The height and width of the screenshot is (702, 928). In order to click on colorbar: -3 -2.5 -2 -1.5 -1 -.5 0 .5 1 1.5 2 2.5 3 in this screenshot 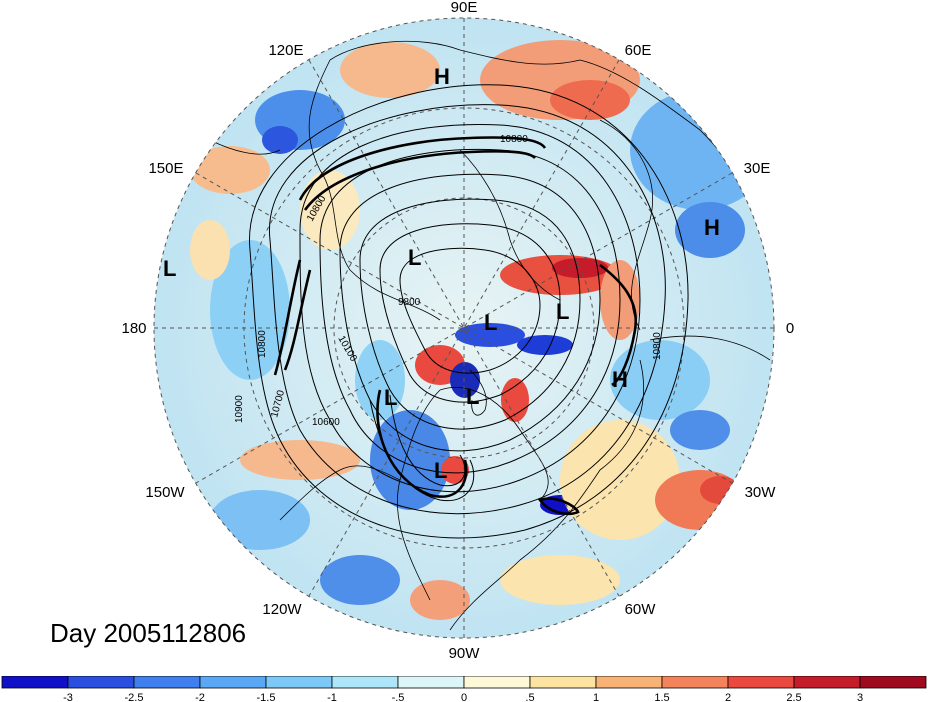, I will do `click(464, 689)`.